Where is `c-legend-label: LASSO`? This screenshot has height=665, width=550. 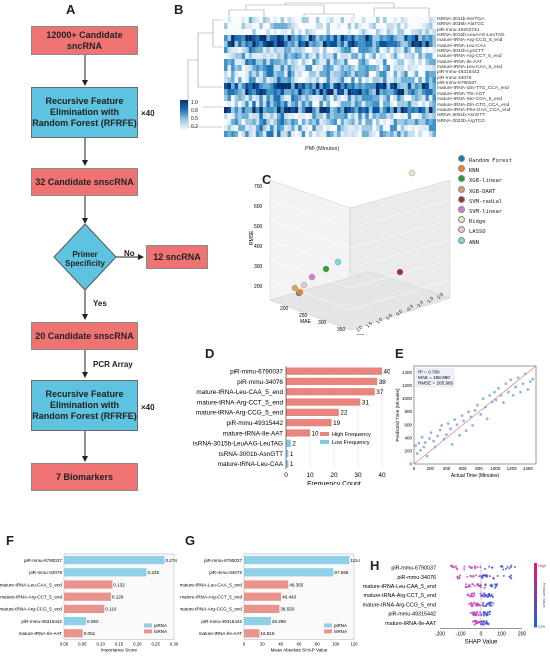 c-legend-label: LASSO is located at coordinates (477, 232).